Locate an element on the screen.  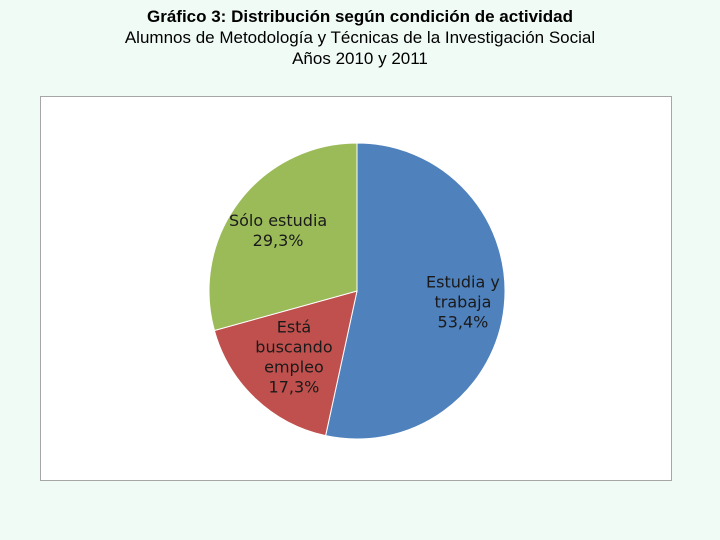
pie-slice-label-1: Estudia y trabaja 53,4% is located at coordinates (463, 301).